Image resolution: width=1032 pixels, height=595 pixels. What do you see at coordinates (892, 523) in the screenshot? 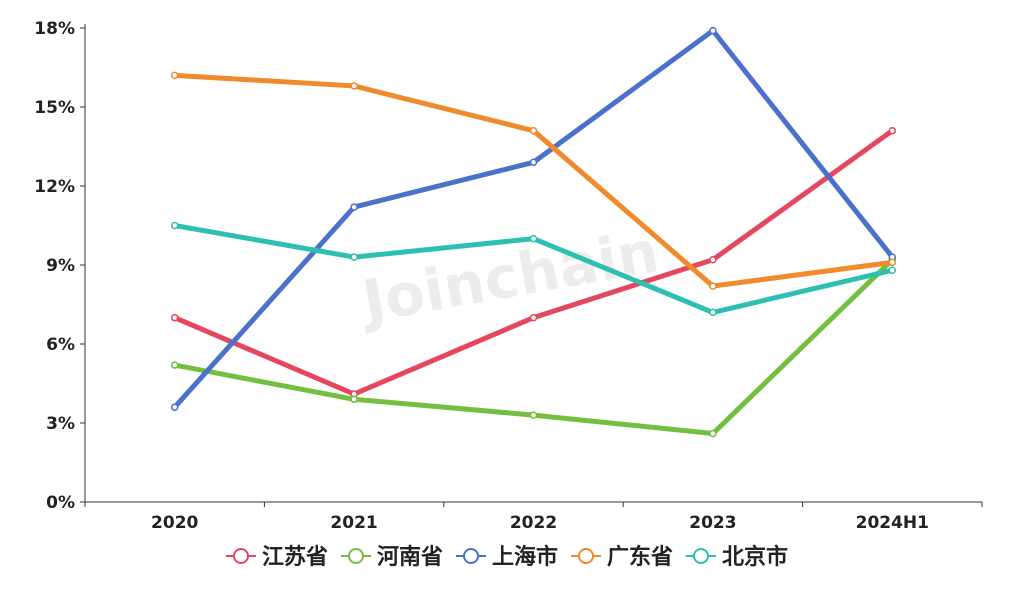
I see `x-tick-label: 2024H1` at bounding box center [892, 523].